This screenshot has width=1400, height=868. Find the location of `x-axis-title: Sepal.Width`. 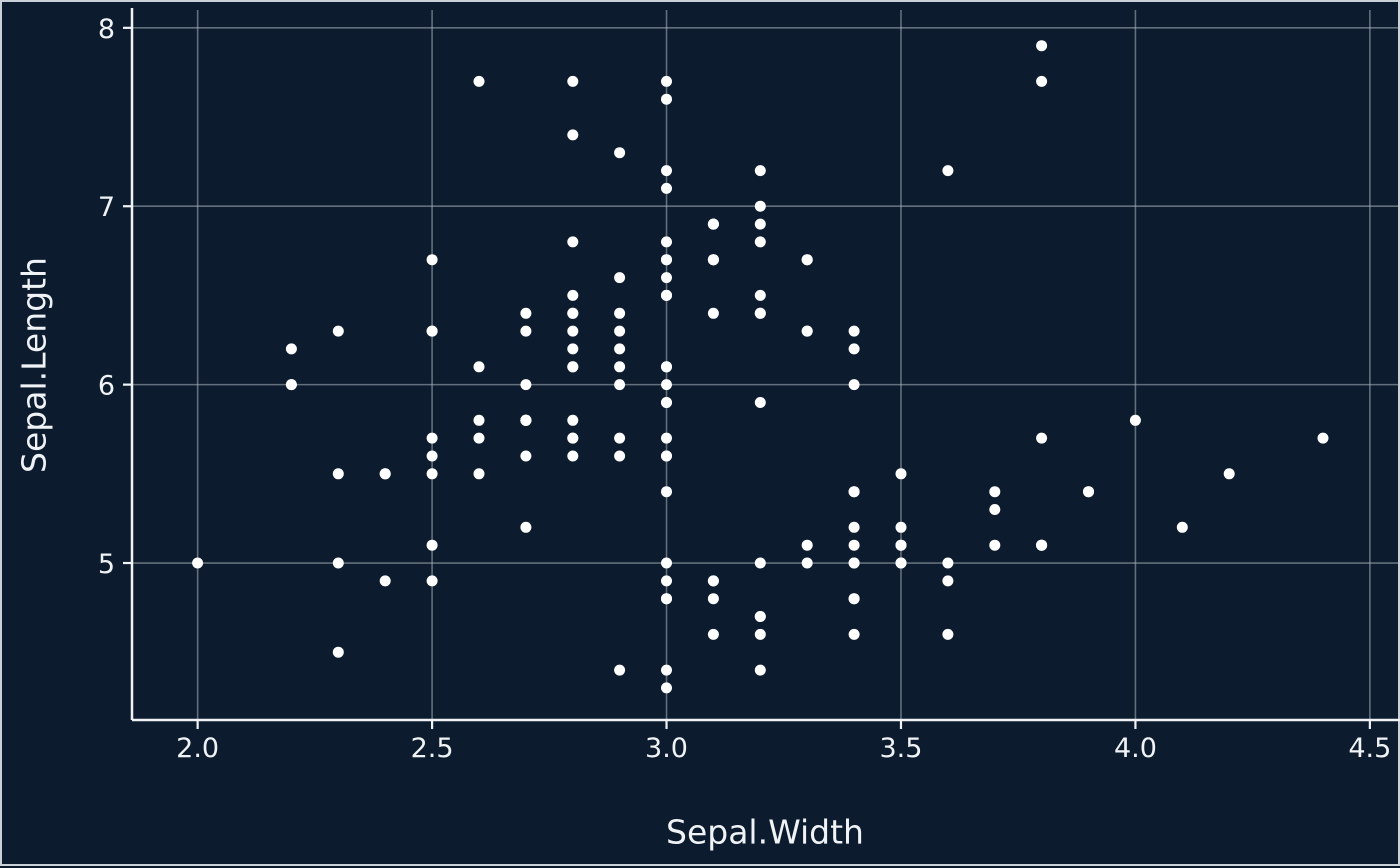

x-axis-title: Sepal.Width is located at coordinates (765, 832).